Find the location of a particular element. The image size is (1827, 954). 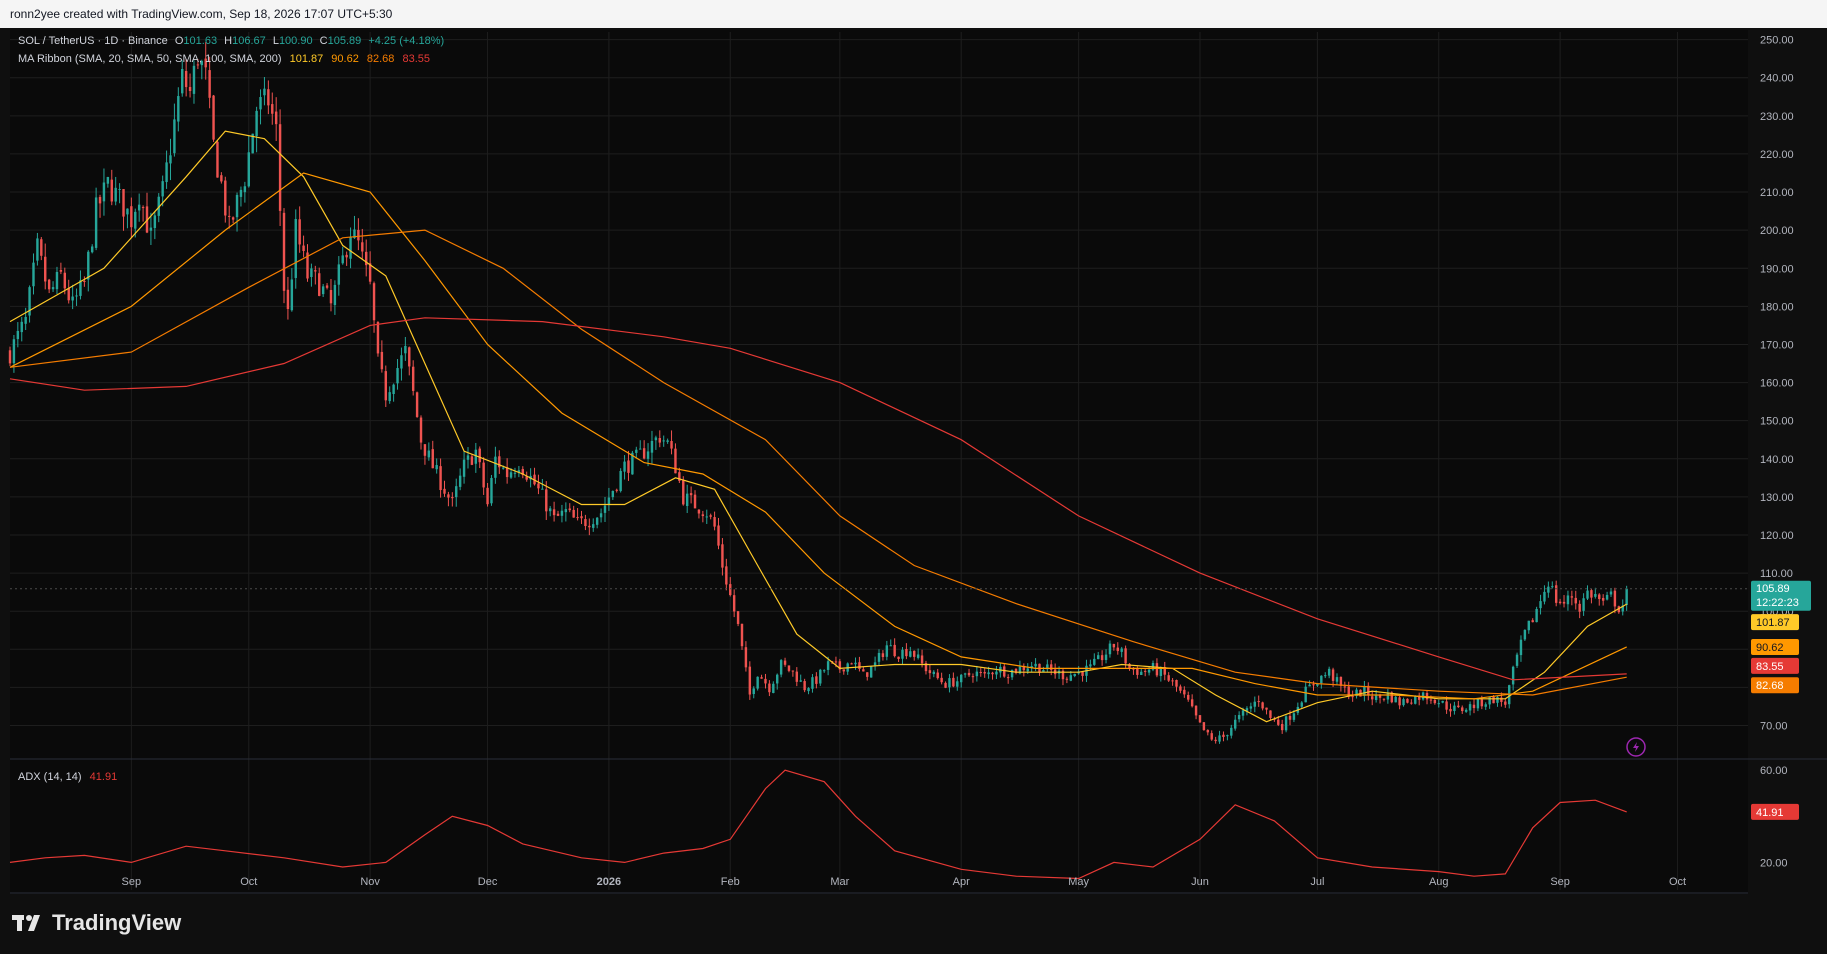

ma20-value: 101.87 is located at coordinates (307, 59).